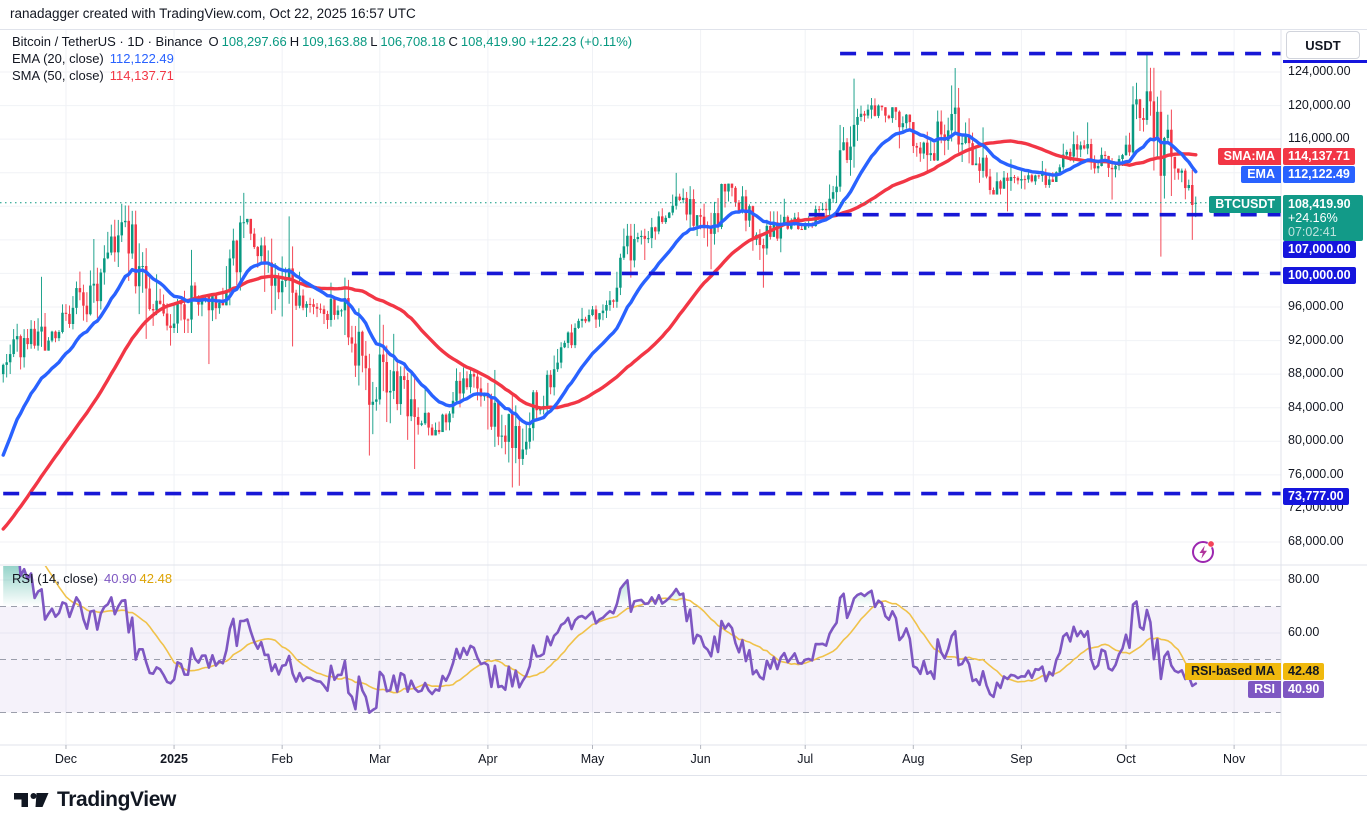  Describe the element at coordinates (1304, 632) in the screenshot. I see `rsi-axis-tick: 60.00` at that location.